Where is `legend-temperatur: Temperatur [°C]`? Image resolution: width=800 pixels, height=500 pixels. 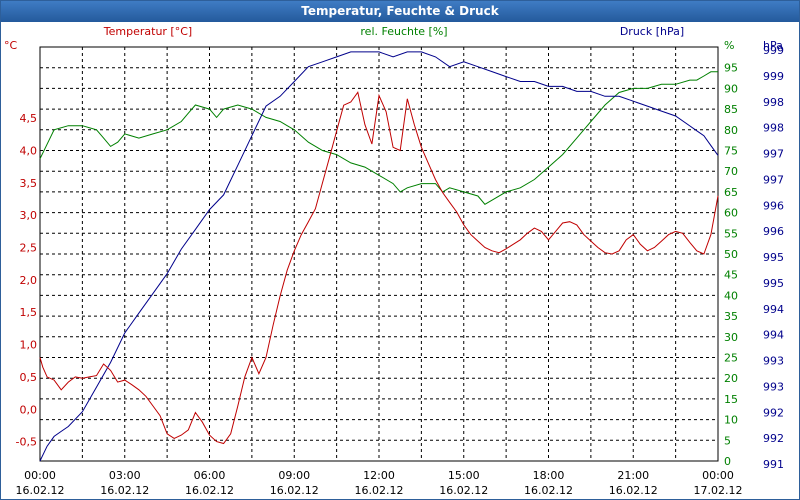 legend-temperatur: Temperatur [°C] is located at coordinates (147, 31).